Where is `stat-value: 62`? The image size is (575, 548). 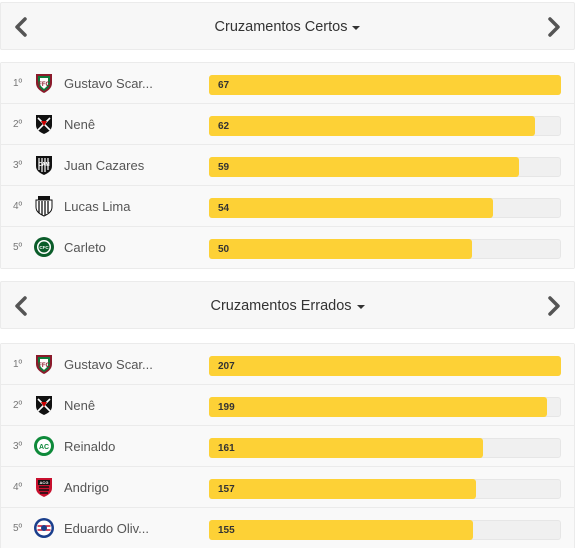
stat-value: 62 is located at coordinates (224, 126).